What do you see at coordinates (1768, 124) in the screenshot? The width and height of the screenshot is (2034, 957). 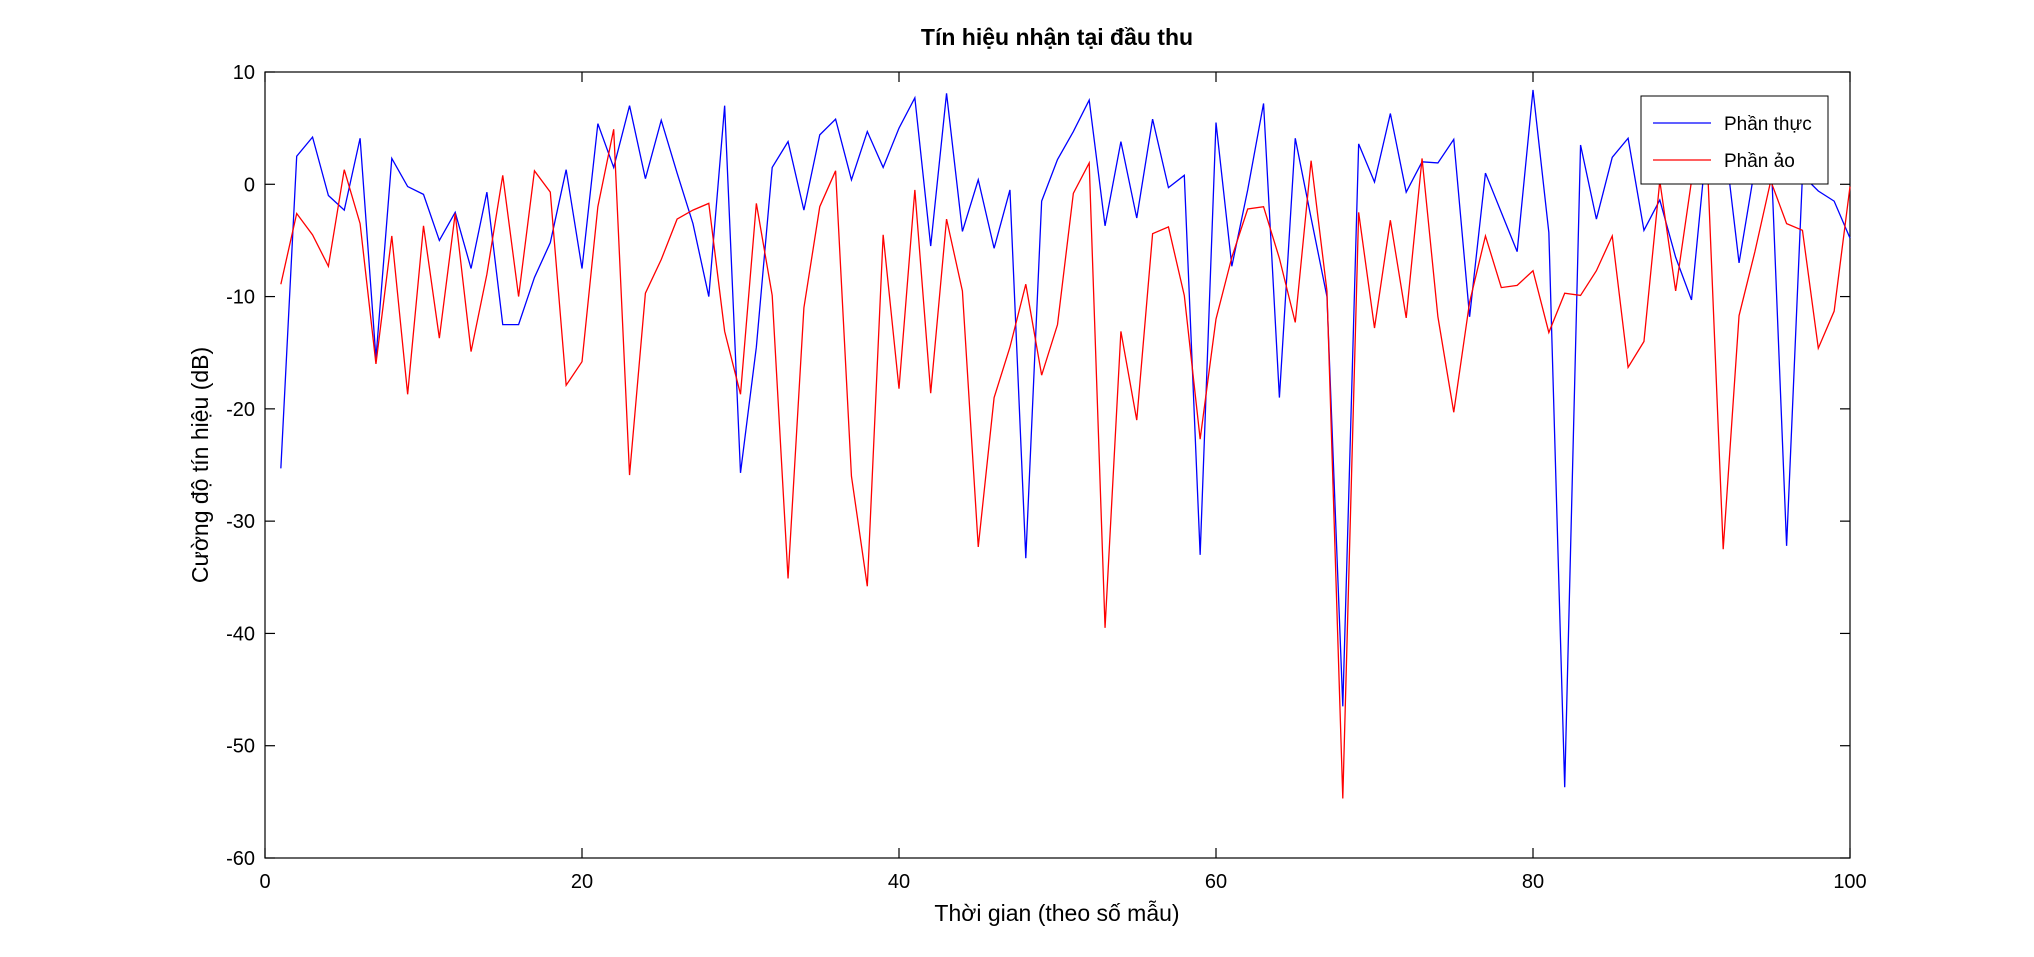 I see `legend-label-real: Phần thực` at bounding box center [1768, 124].